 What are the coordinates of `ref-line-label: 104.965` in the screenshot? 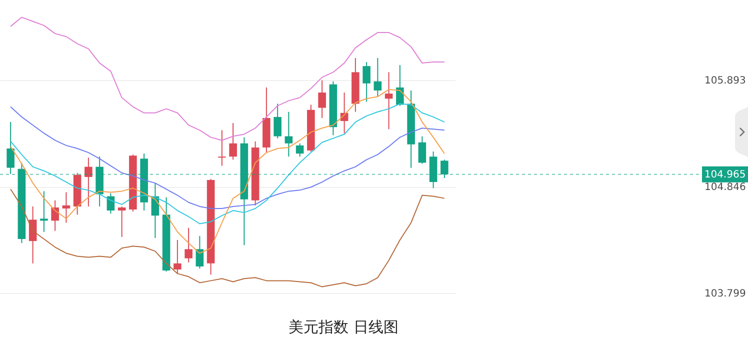 It's located at (725, 174).